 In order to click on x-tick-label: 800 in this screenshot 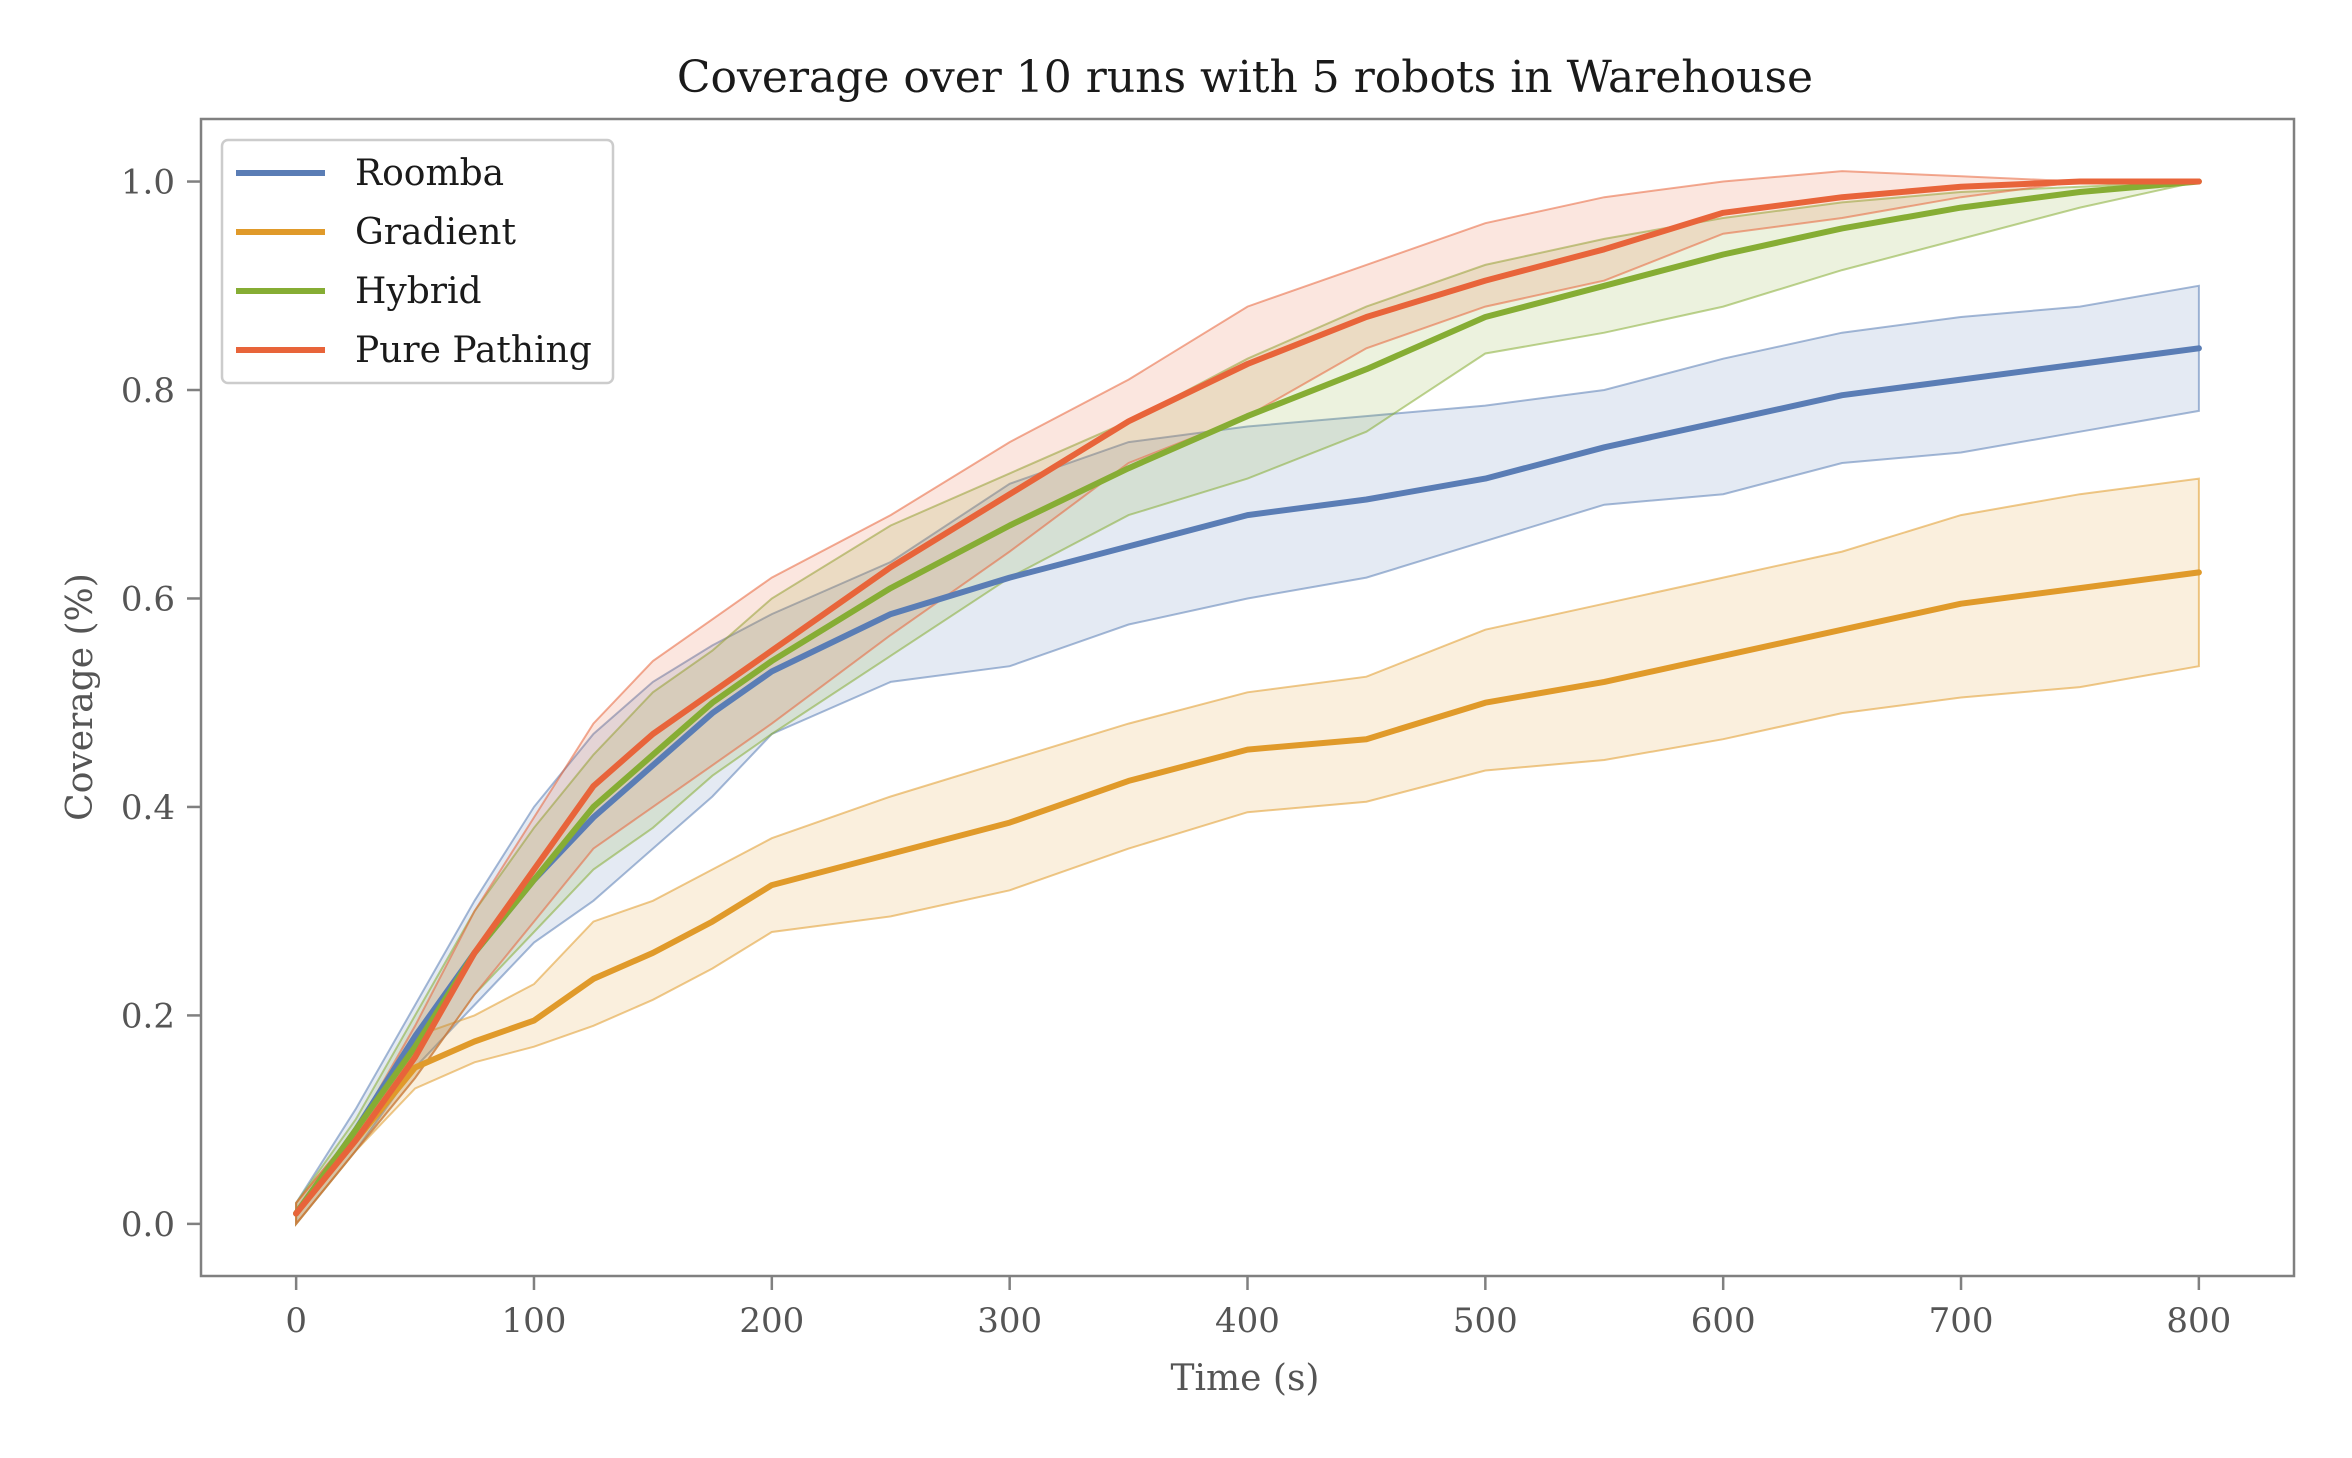, I will do `click(2198, 1321)`.